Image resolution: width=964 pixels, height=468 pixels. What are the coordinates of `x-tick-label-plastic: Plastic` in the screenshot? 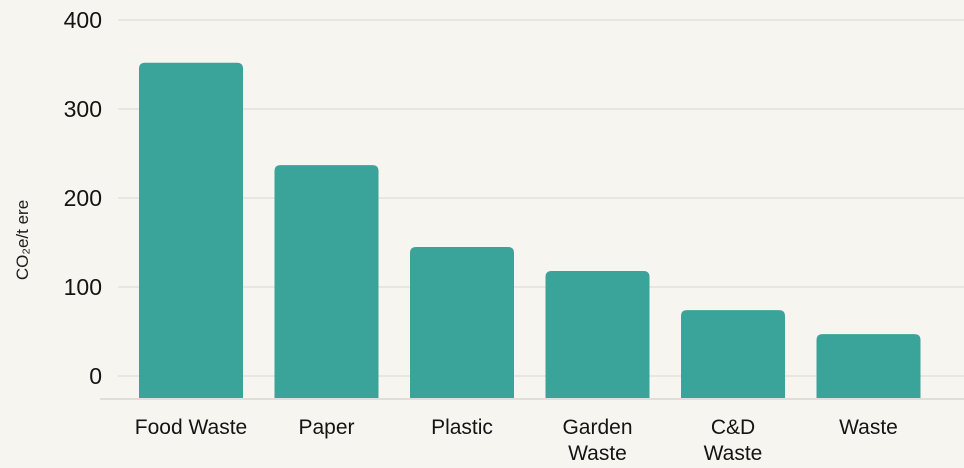 It's located at (462, 427).